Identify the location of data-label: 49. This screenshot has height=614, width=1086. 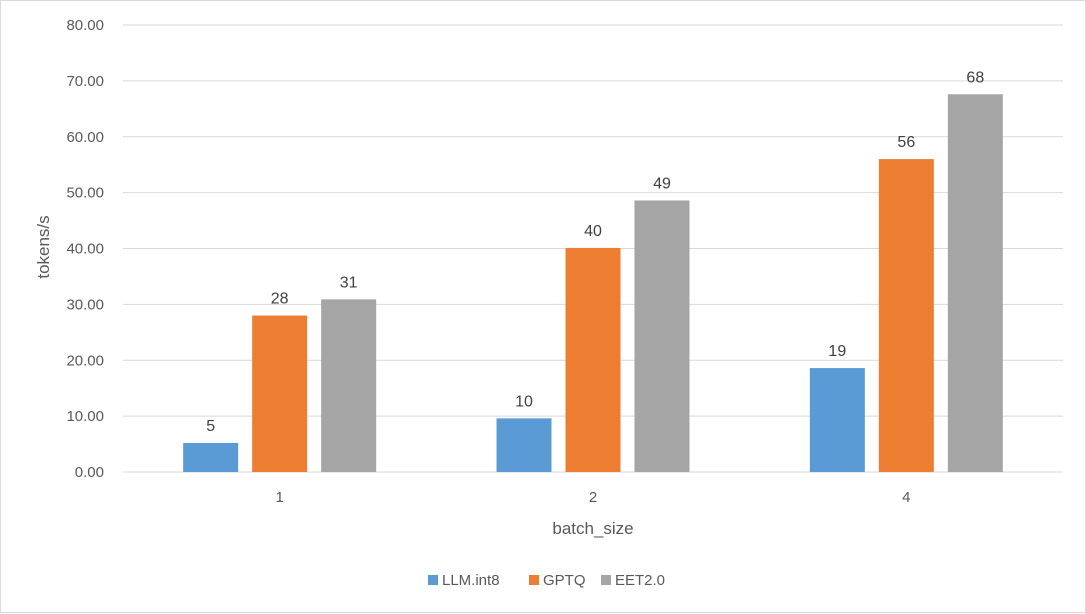
(662, 183).